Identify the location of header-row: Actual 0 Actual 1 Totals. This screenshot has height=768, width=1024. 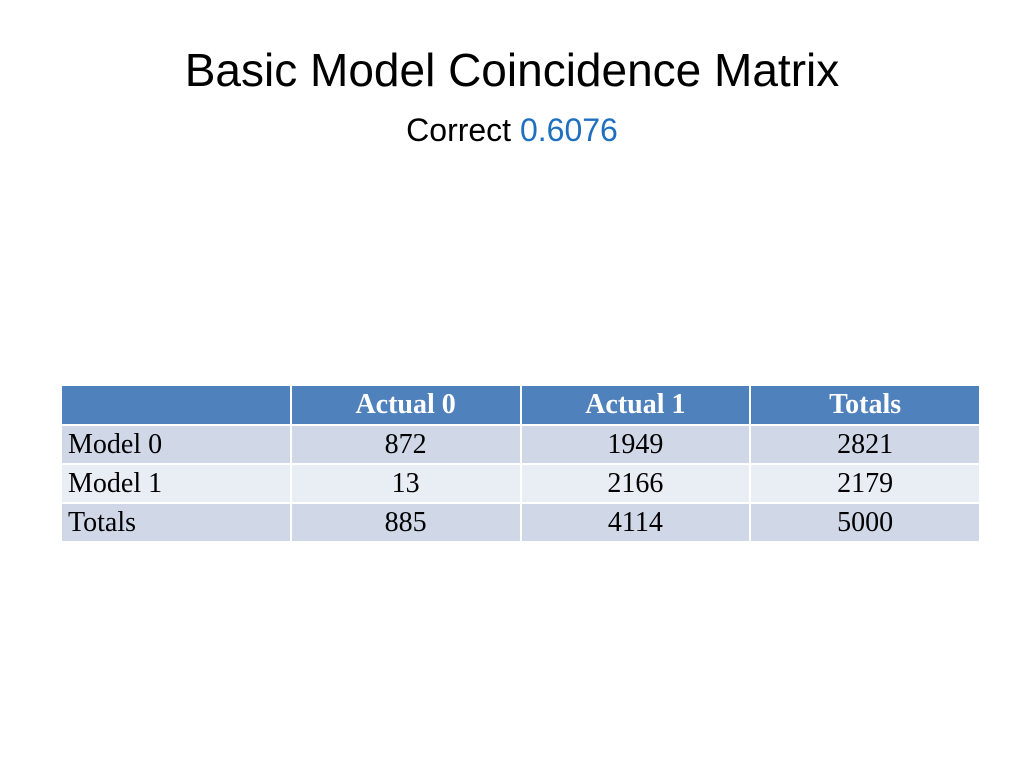
(520, 405).